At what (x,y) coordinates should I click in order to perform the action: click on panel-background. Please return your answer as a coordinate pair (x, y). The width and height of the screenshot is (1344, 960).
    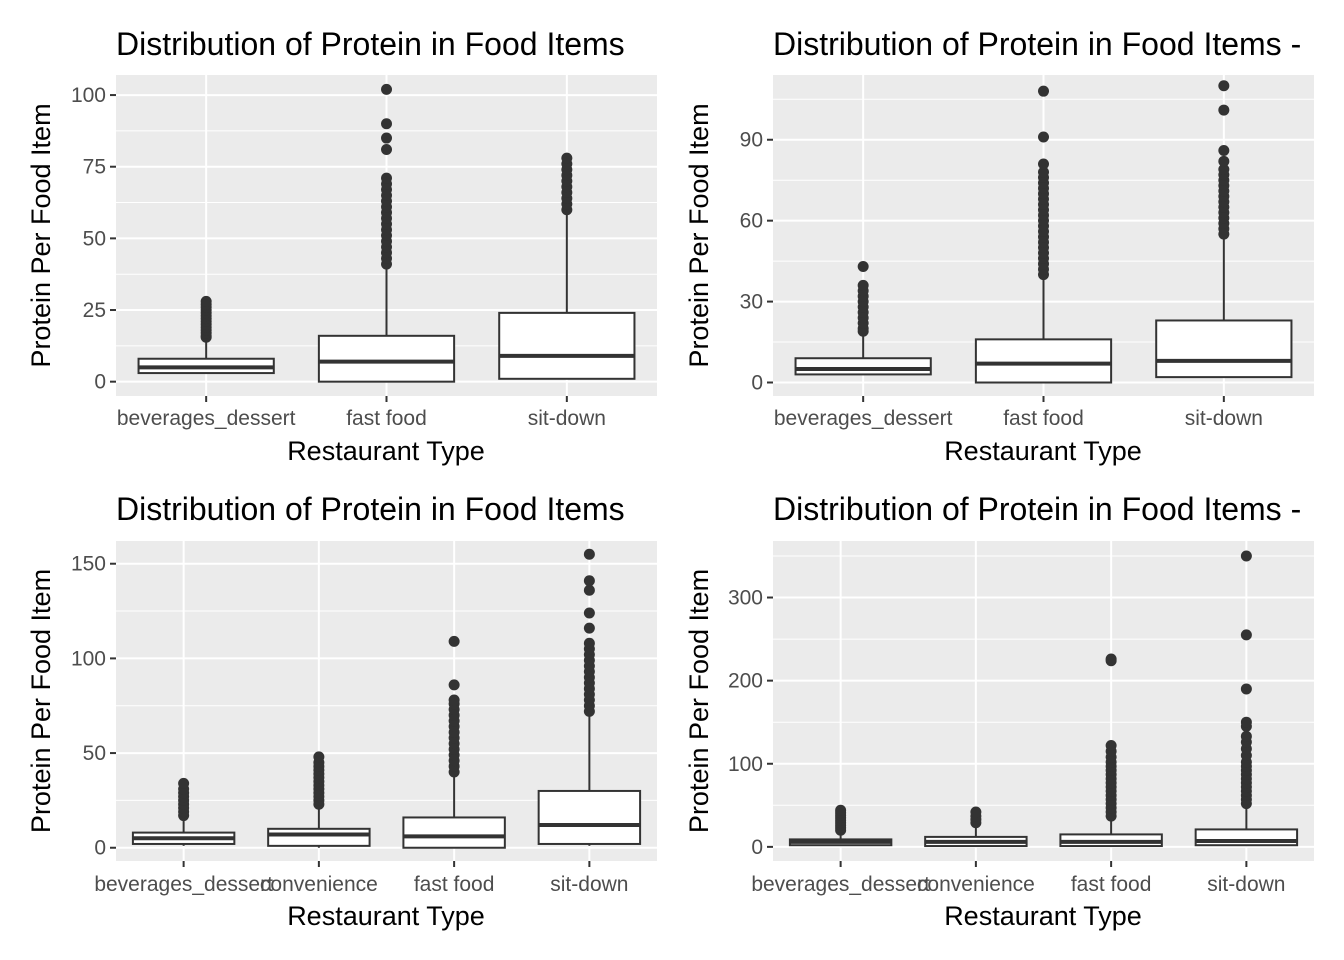
    Looking at the image, I should click on (1043, 701).